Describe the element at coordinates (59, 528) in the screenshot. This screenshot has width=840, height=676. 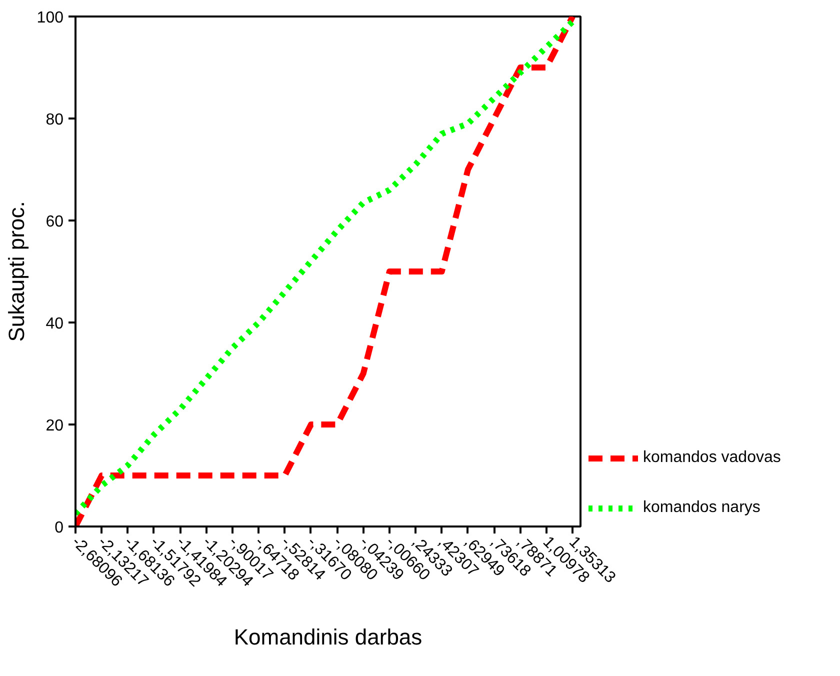
I see `y-tick-label: 0` at that location.